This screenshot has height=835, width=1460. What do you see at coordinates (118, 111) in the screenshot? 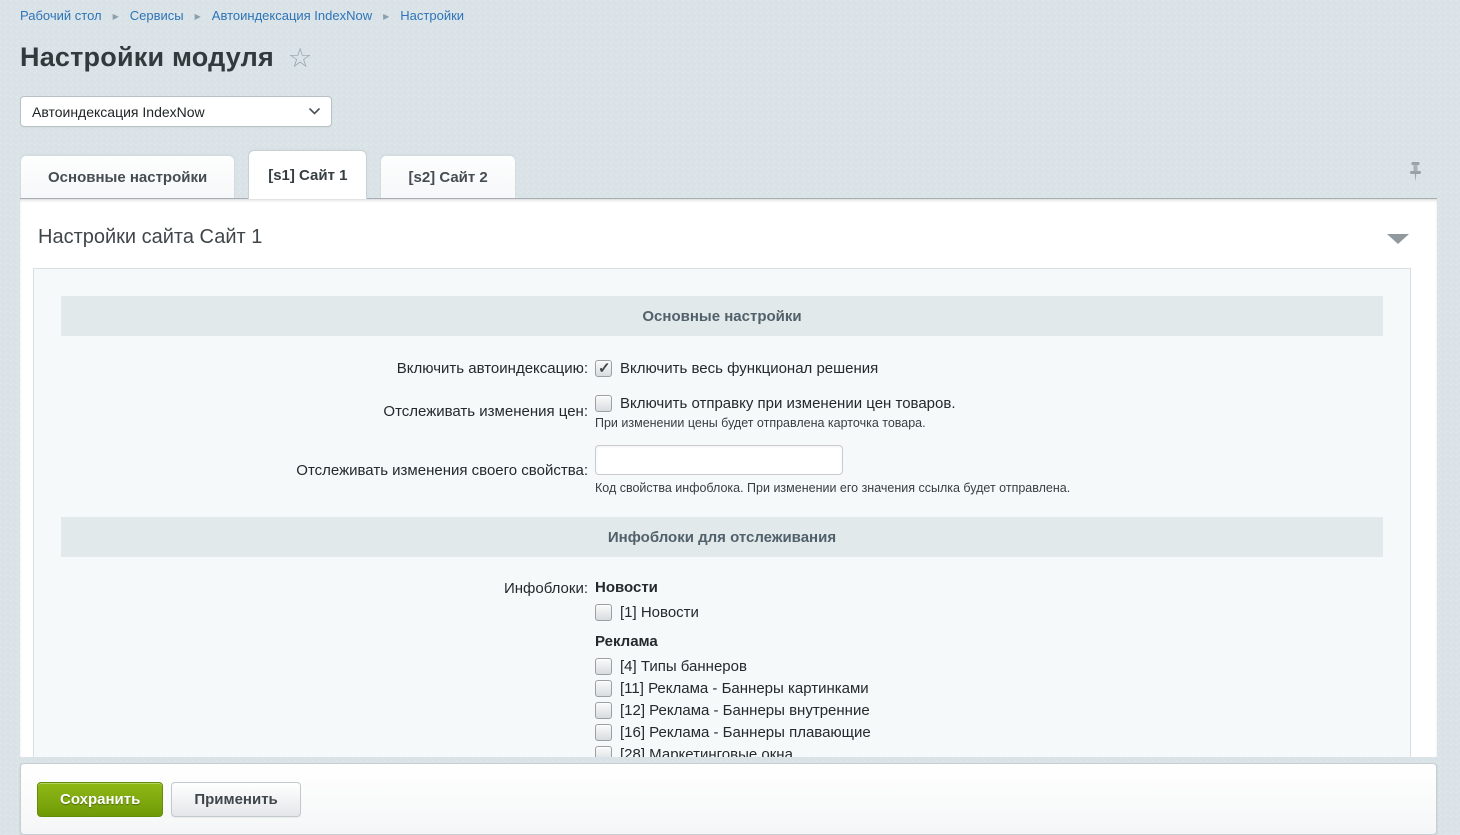
I see `module-select-value: Автоиндексация IndexNow` at bounding box center [118, 111].